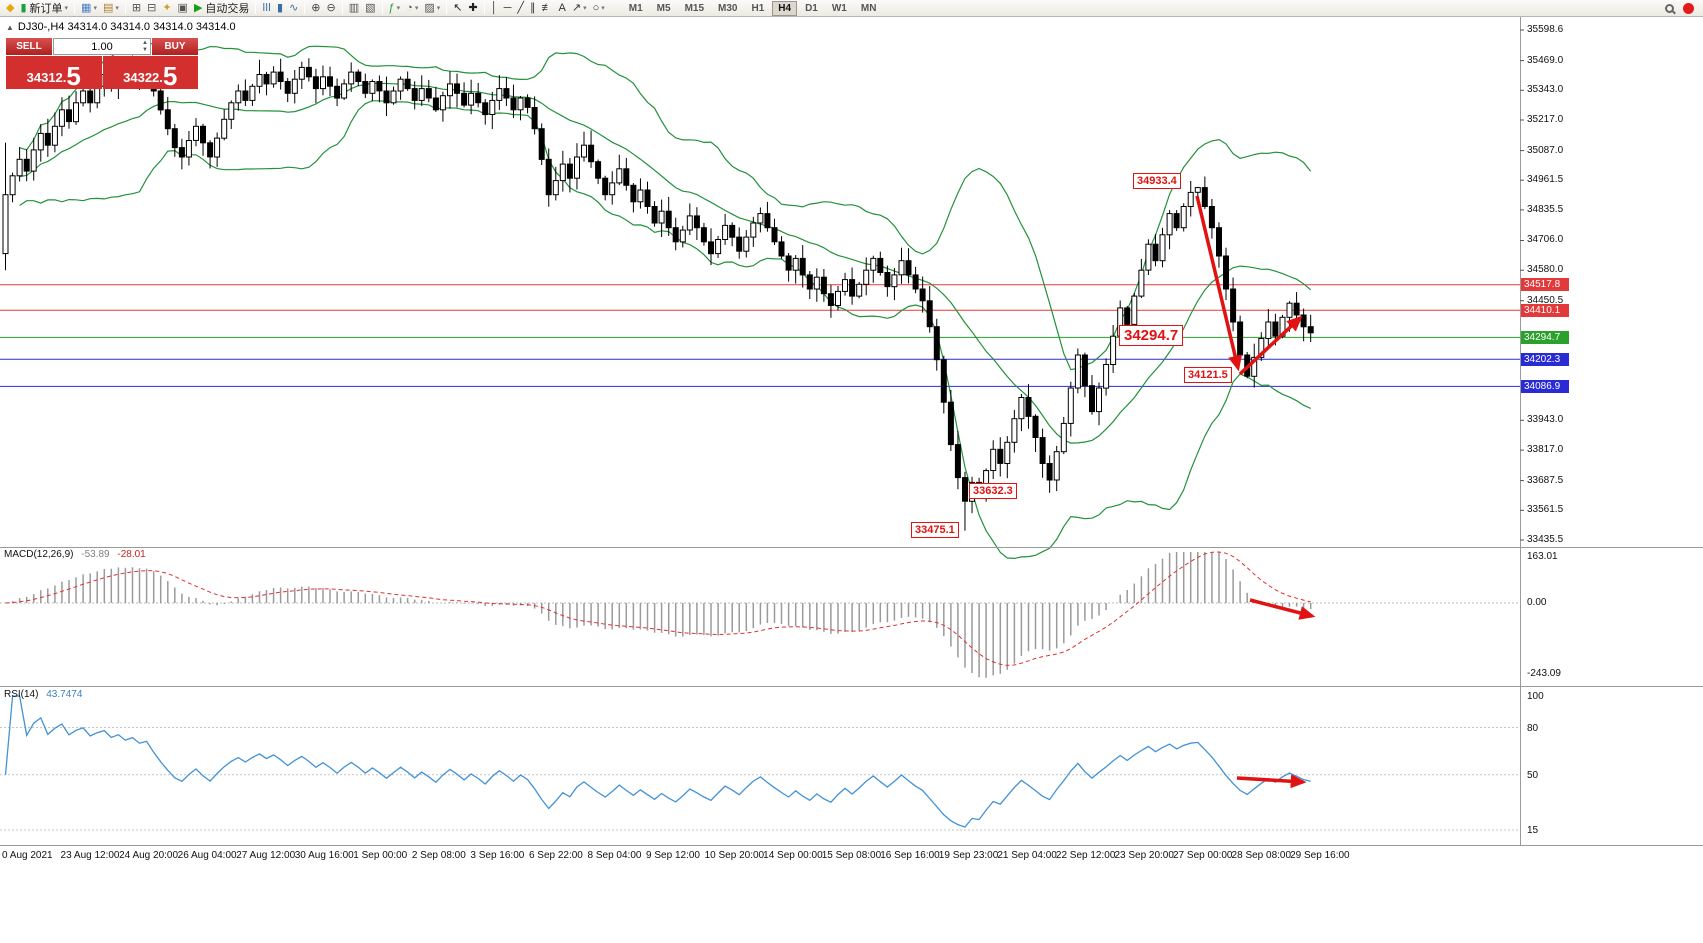 The height and width of the screenshot is (943, 1703). I want to click on time-axis-label: 28 Sep 08:00, so click(1261, 855).